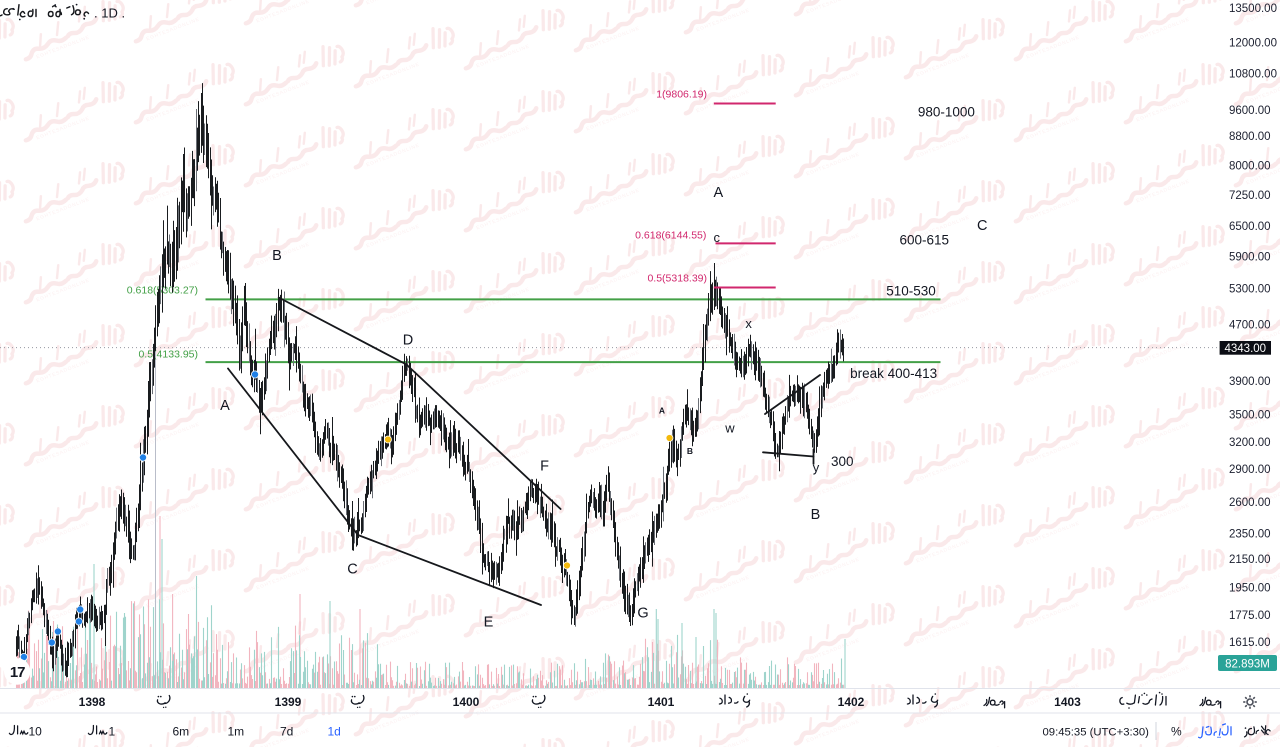 This screenshot has width=1280, height=747. Describe the element at coordinates (729, 428) in the screenshot. I see `svg-text: w` at that location.